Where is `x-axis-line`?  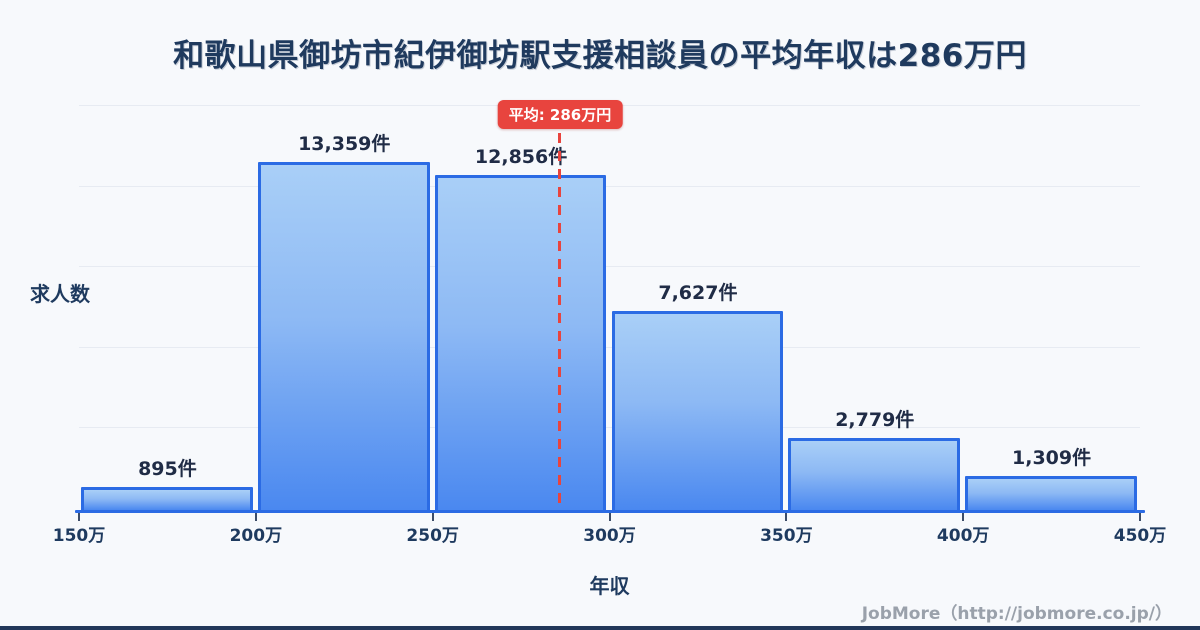
x-axis-line is located at coordinates (610, 511).